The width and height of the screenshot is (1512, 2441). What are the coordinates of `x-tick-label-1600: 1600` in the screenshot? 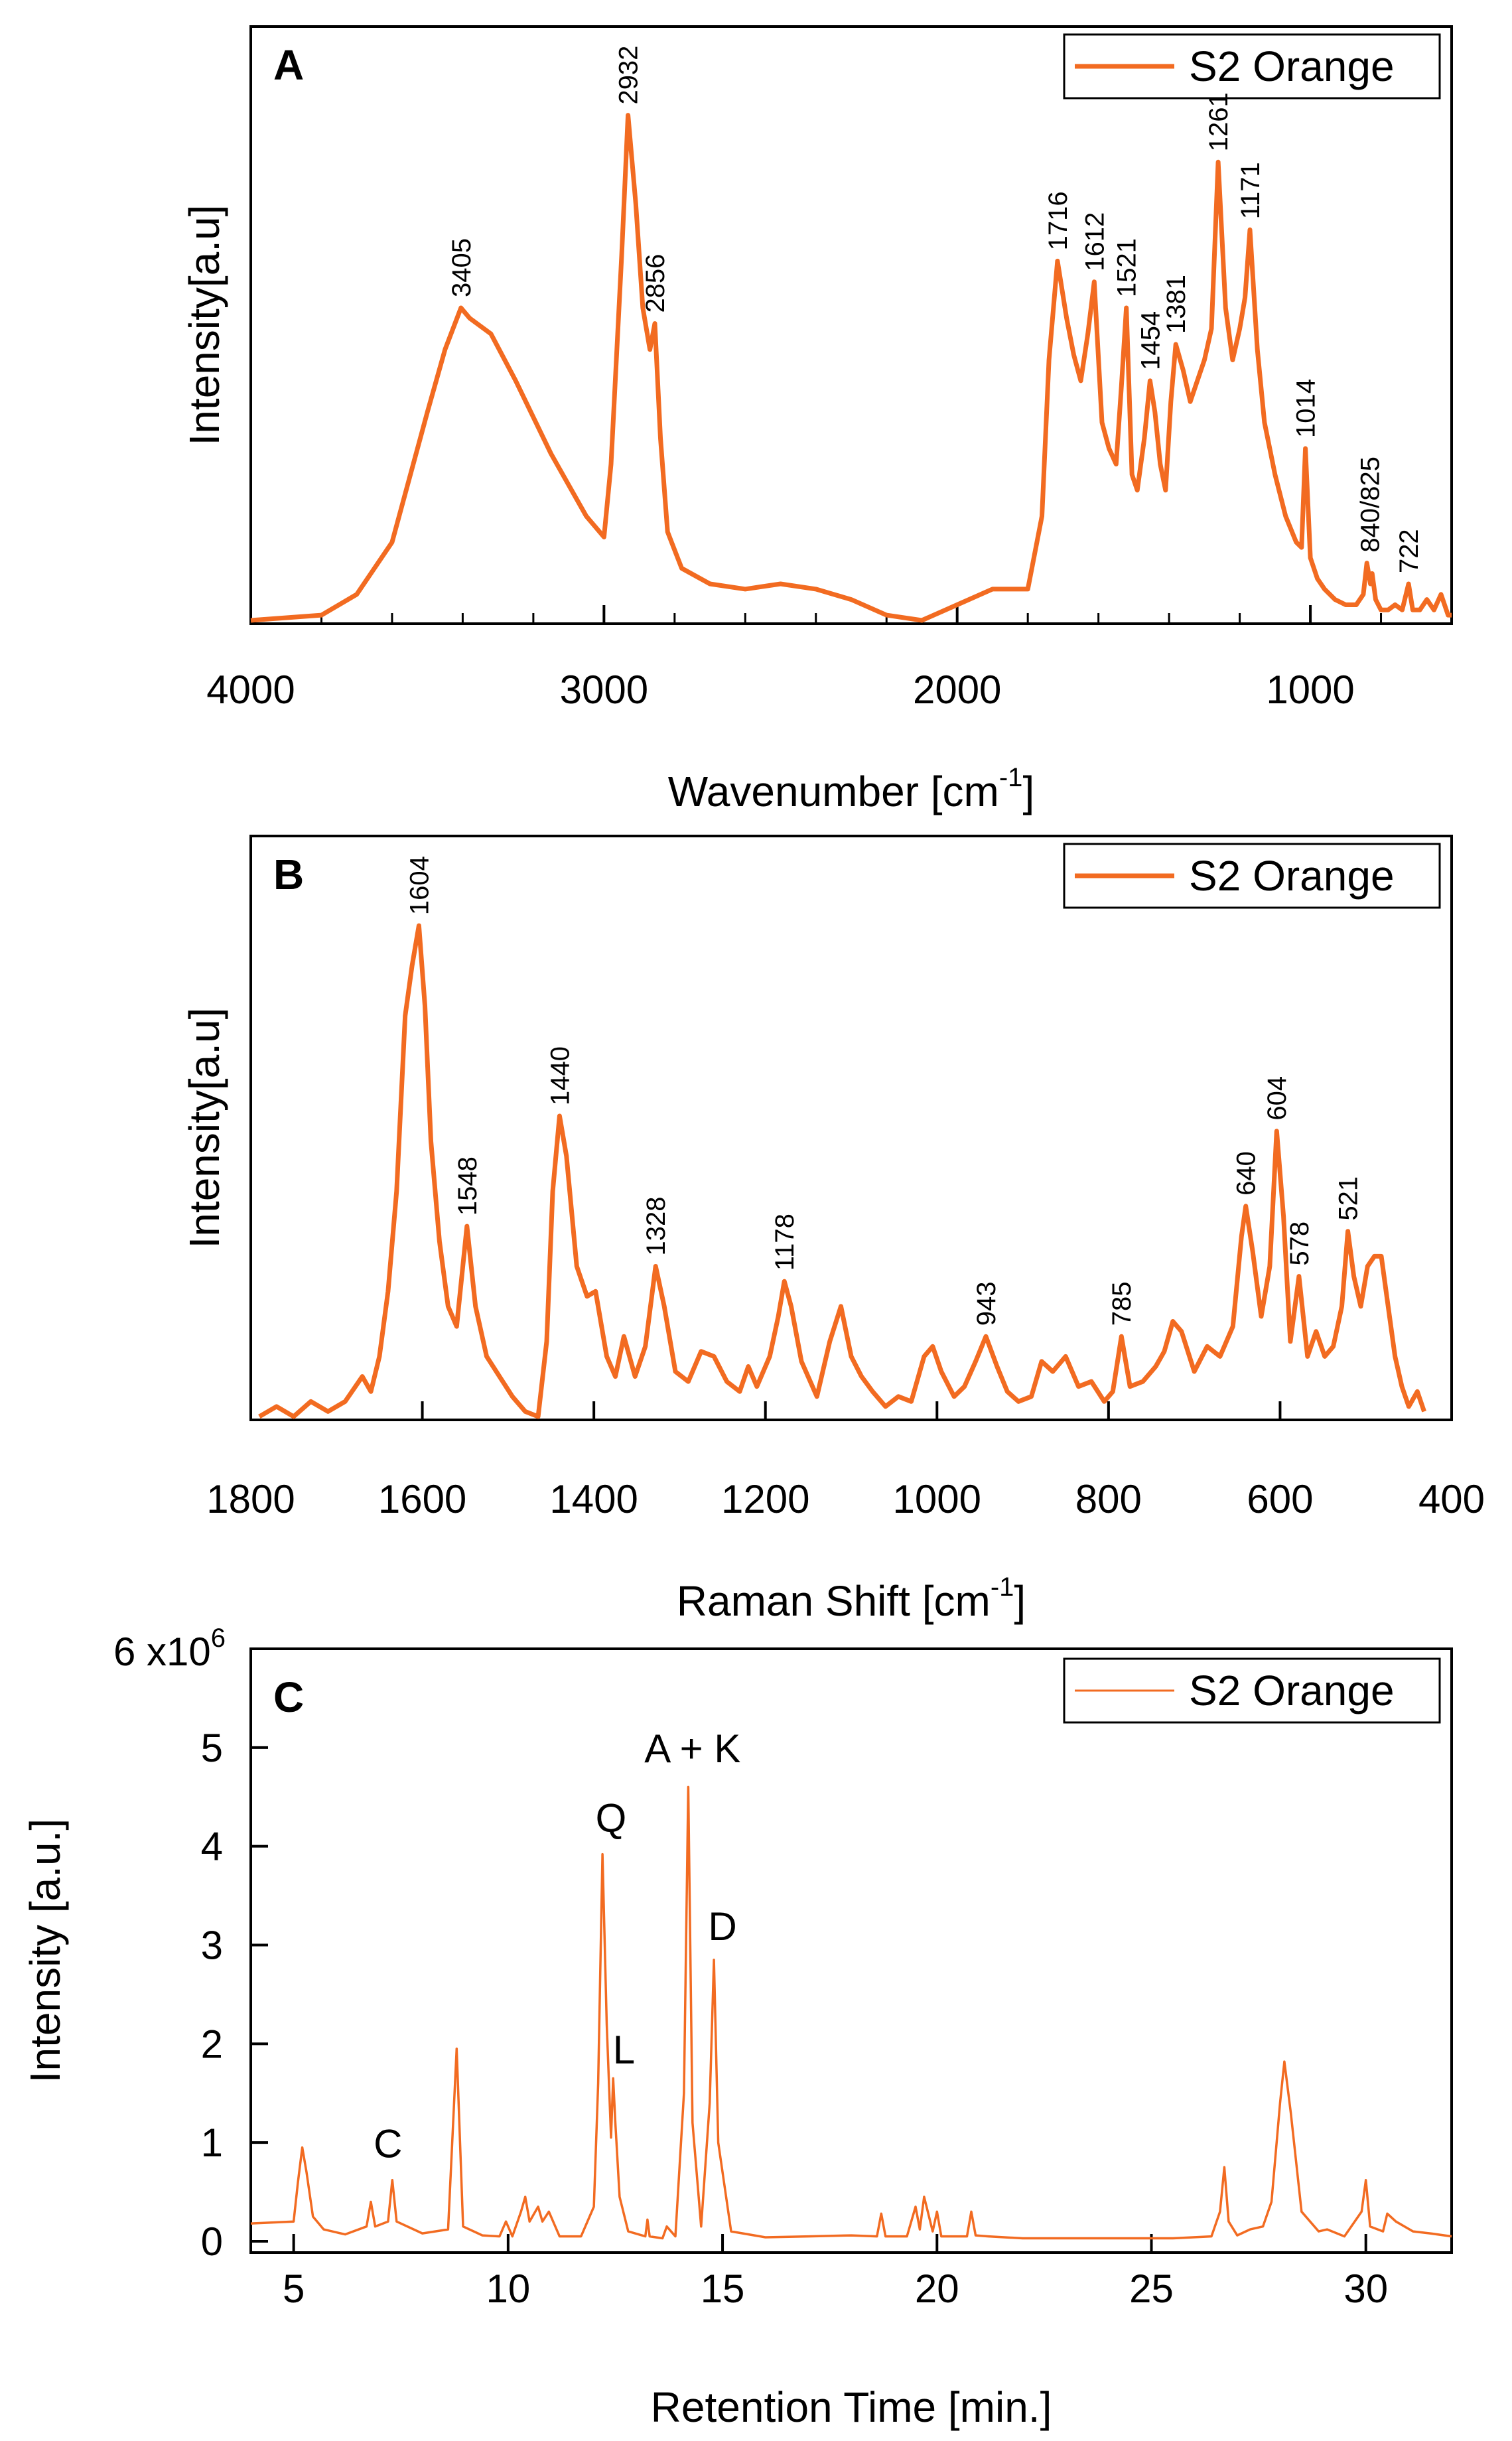 It's located at (422, 1499).